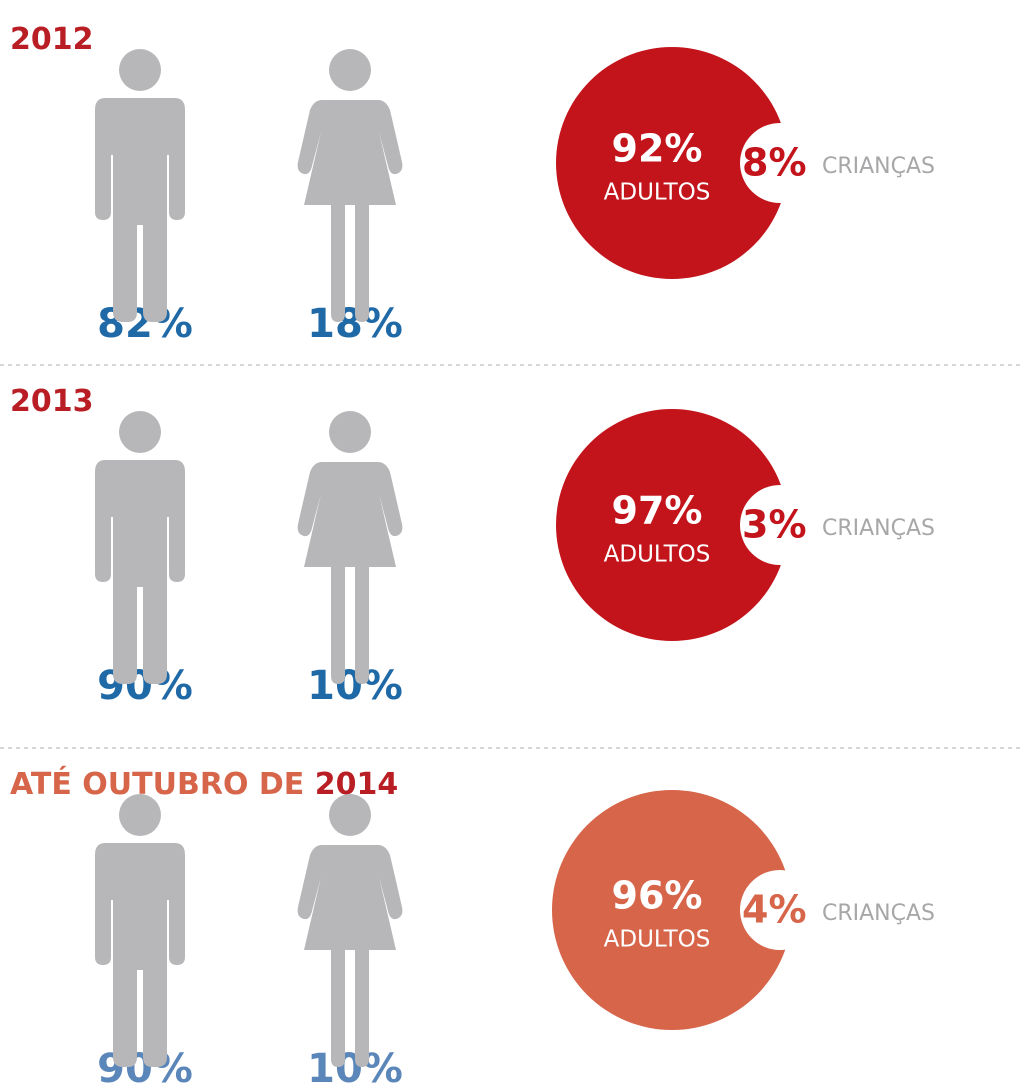 Image resolution: width=1024 pixels, height=1092 pixels. What do you see at coordinates (657, 511) in the screenshot?
I see `adults-pct: 97%` at bounding box center [657, 511].